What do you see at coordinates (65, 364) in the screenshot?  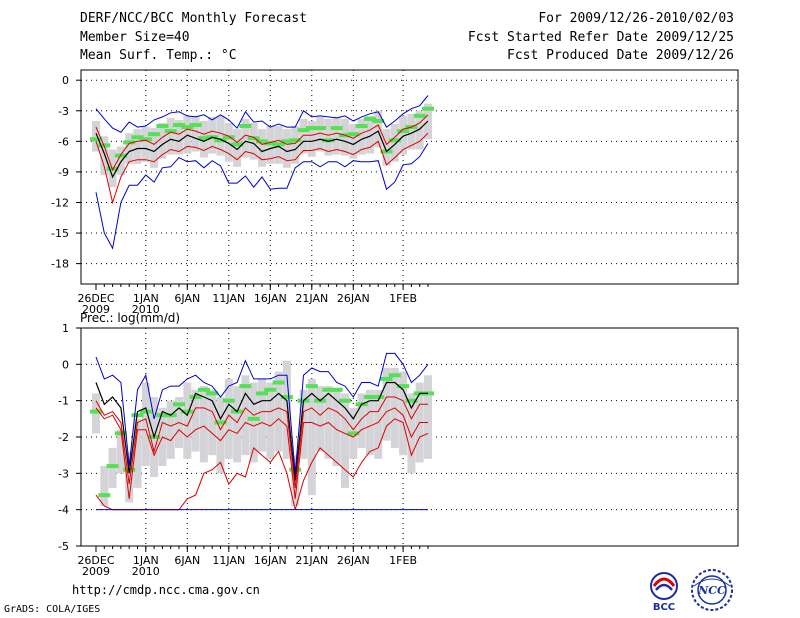 I see `y-tick-label: 0` at bounding box center [65, 364].